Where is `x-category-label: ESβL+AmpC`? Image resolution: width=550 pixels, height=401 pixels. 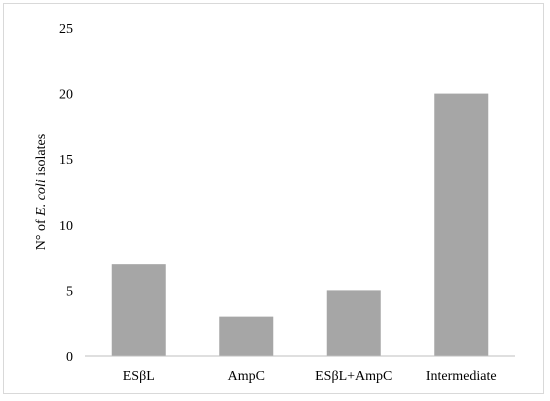
x-category-label: ESβL+AmpC is located at coordinates (353, 376).